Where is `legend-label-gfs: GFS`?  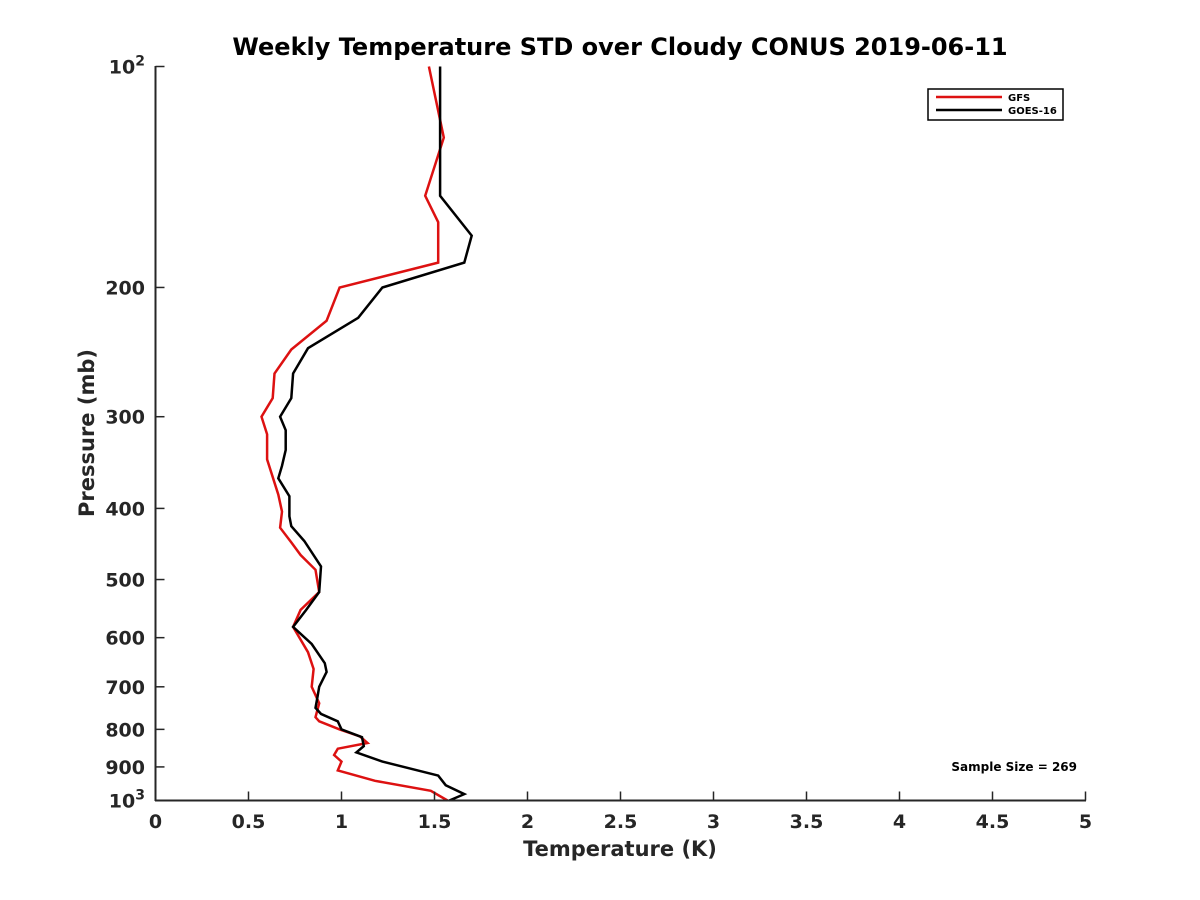 legend-label-gfs: GFS is located at coordinates (1019, 98).